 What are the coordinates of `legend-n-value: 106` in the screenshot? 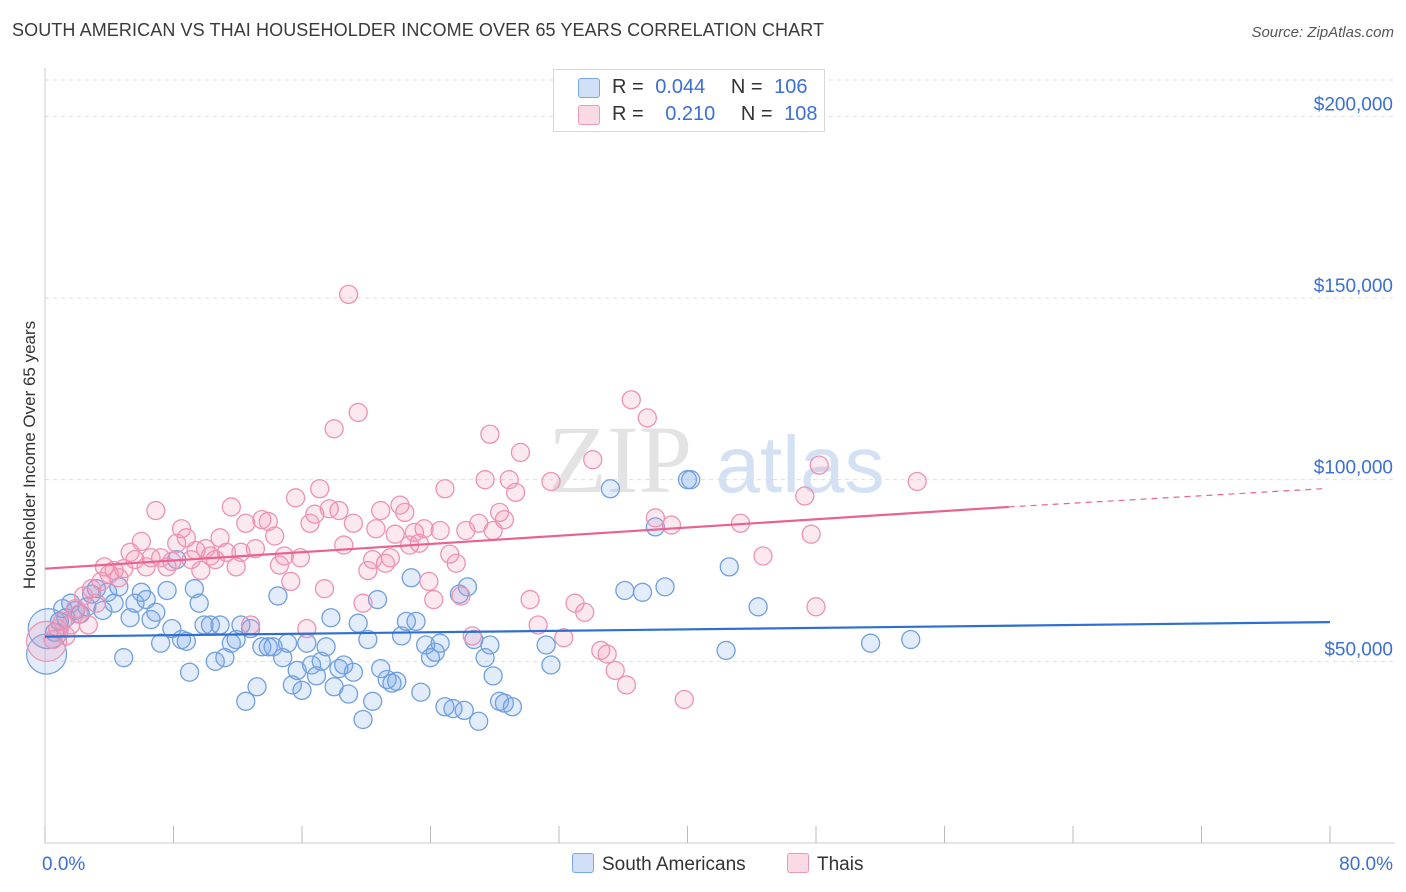 It's located at (791, 87).